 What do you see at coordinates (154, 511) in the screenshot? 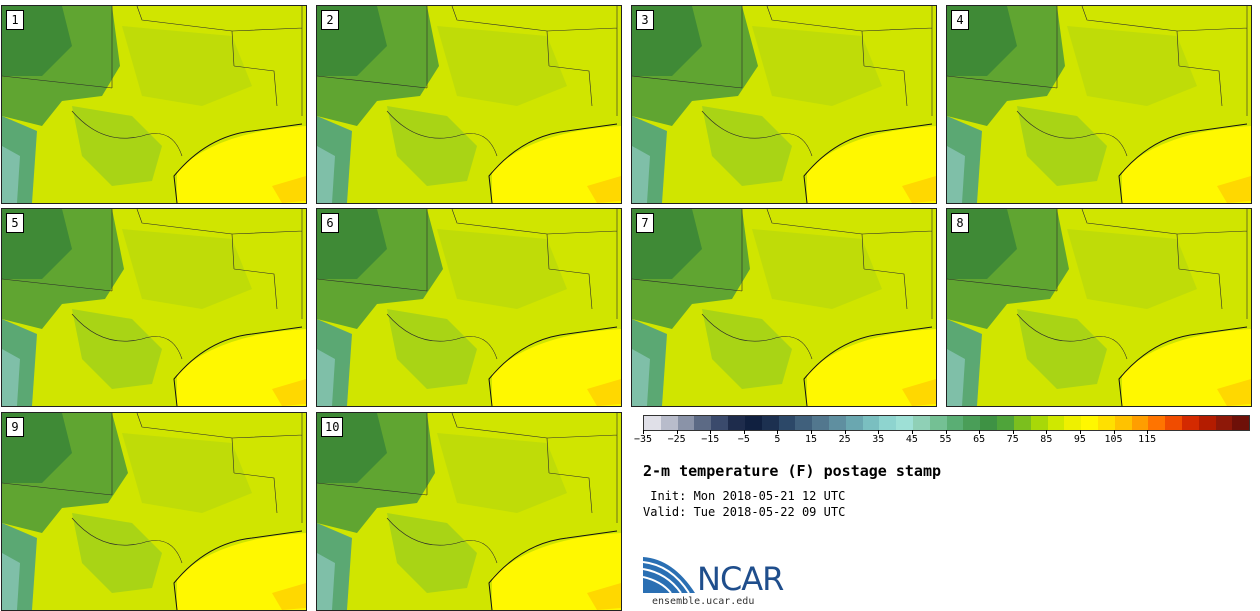
I see `ensemble-member-map-9: 9` at bounding box center [154, 511].